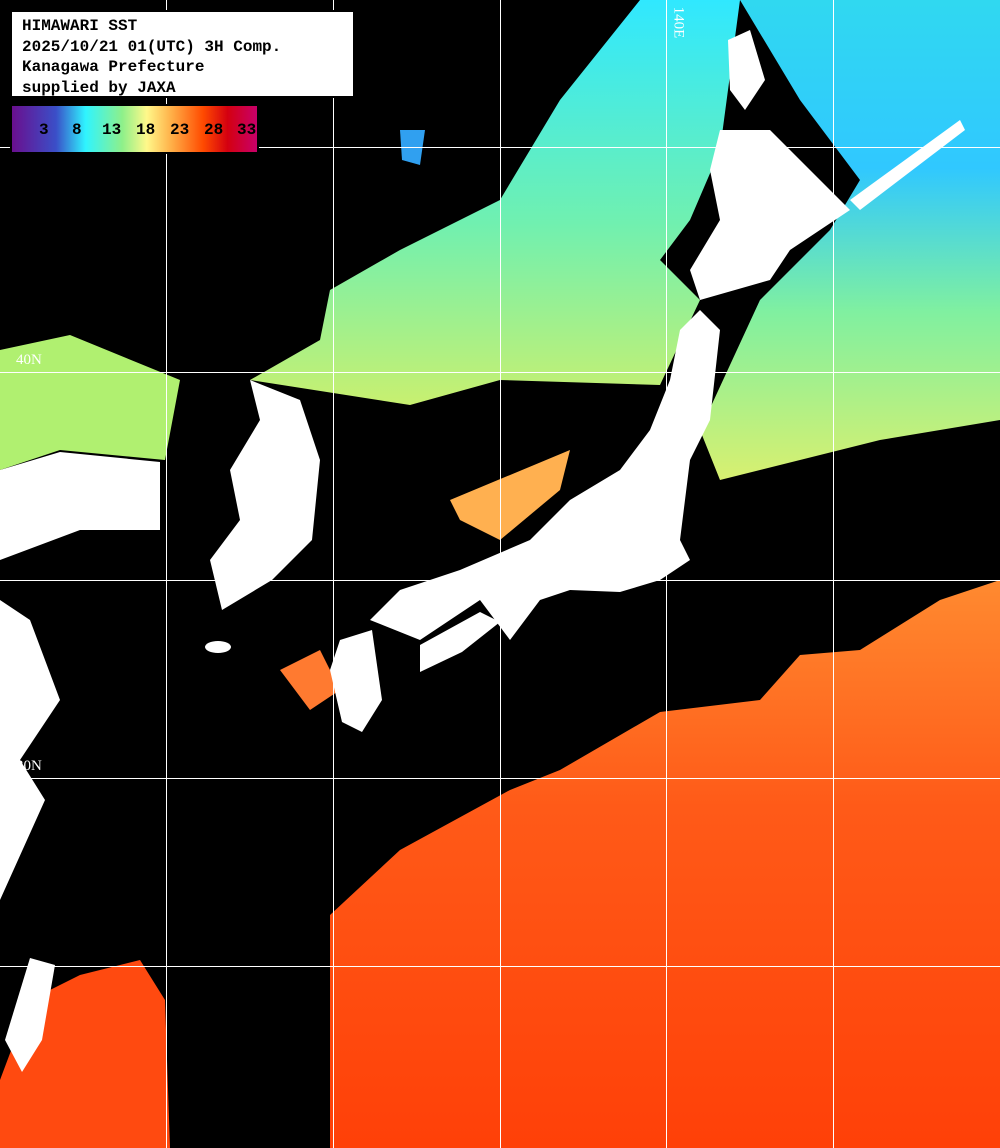  What do you see at coordinates (30, 750) in the screenshot?
I see `land-china-east` at bounding box center [30, 750].